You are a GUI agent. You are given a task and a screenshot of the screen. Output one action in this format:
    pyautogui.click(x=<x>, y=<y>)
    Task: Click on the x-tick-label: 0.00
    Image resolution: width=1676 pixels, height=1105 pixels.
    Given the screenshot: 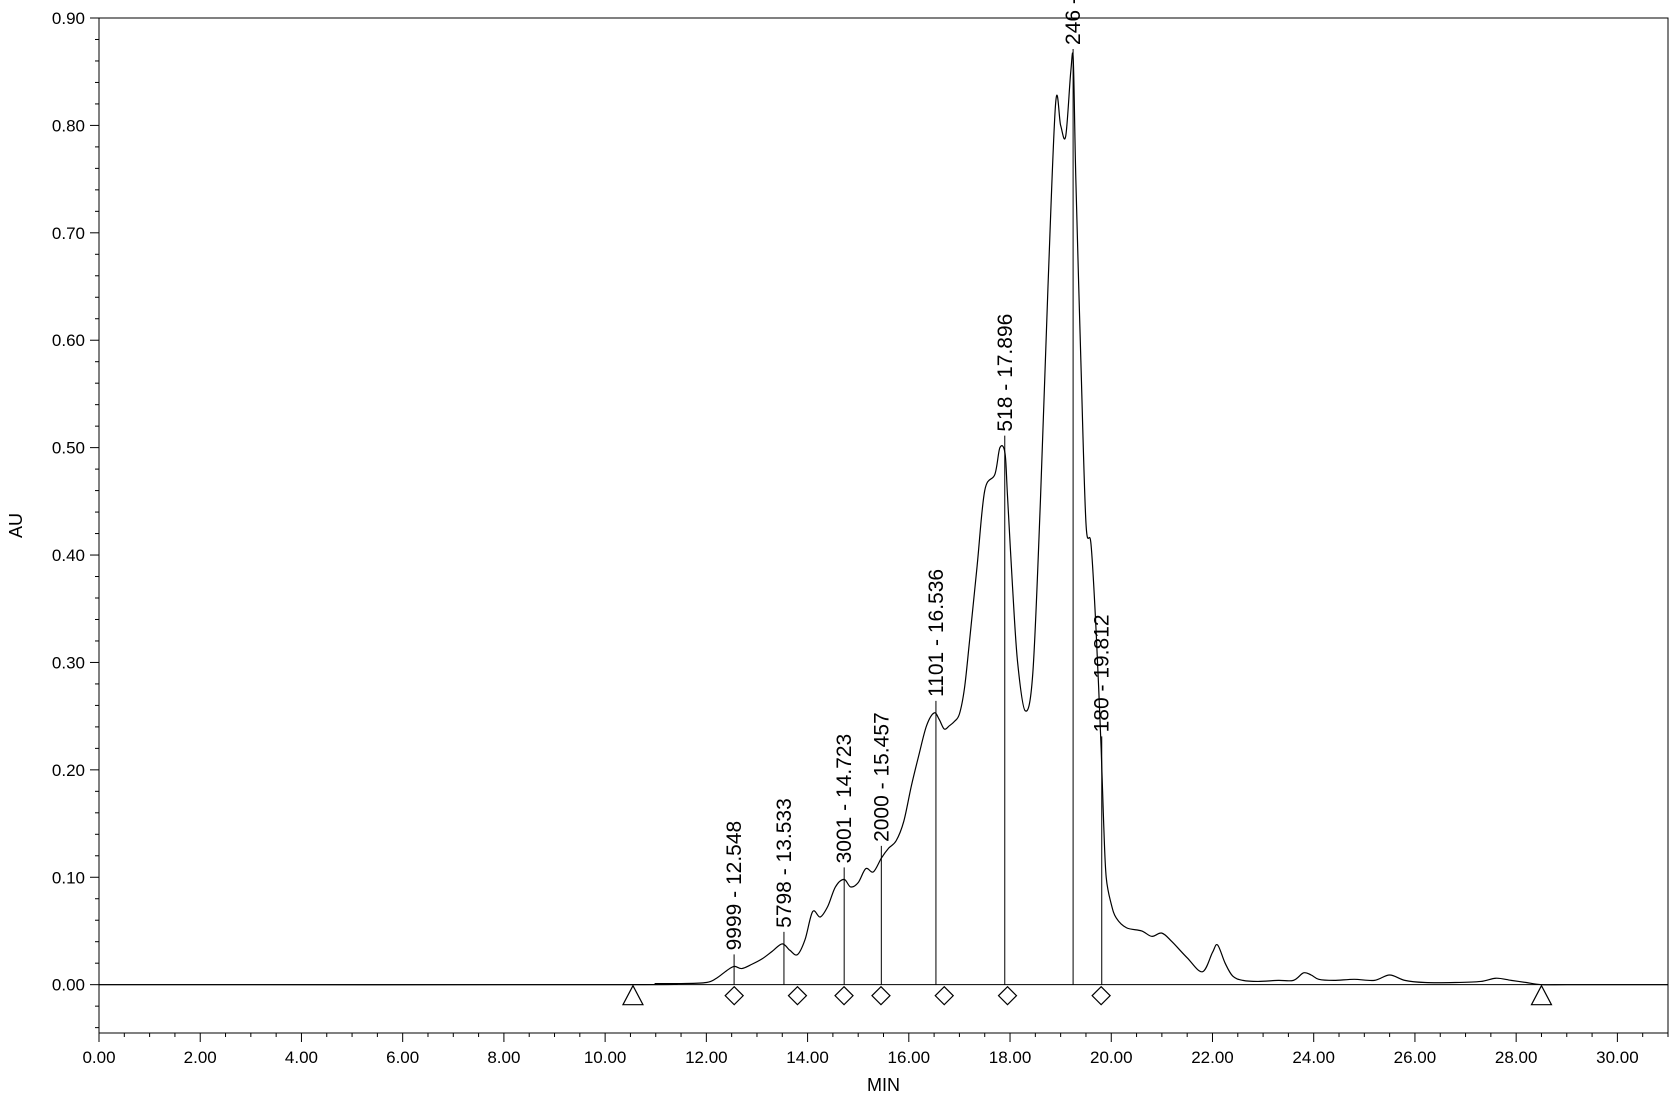 What is the action you would take?
    pyautogui.click(x=98, y=1057)
    